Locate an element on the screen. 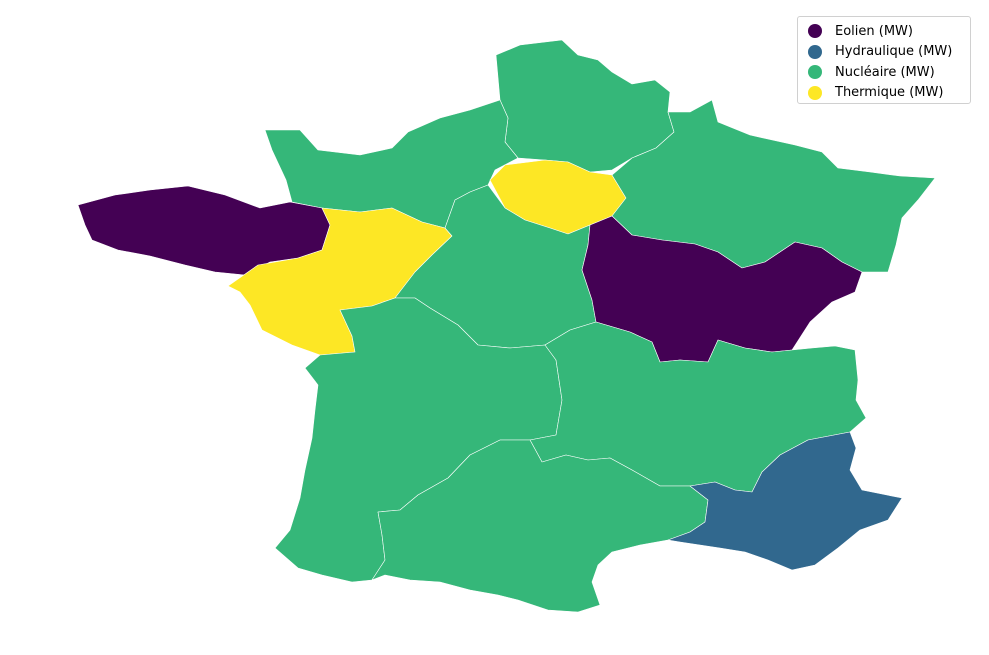 This screenshot has width=989, height=655. legend-marker-hydraulique is located at coordinates (815, 51).